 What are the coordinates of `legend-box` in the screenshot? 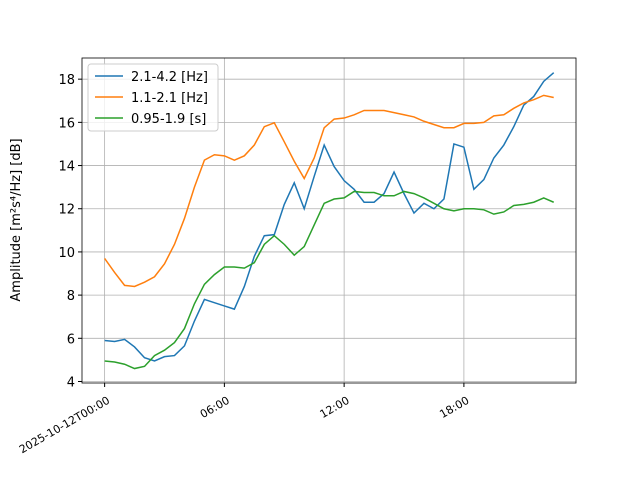 It's located at (153, 97).